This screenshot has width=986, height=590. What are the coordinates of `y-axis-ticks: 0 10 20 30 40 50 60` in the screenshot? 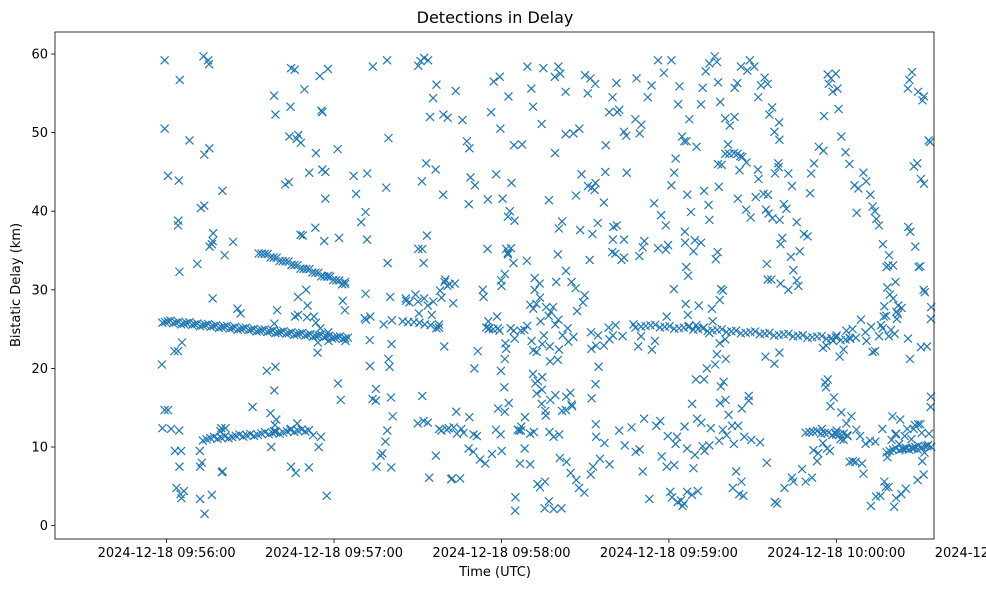 It's located at (43, 291).